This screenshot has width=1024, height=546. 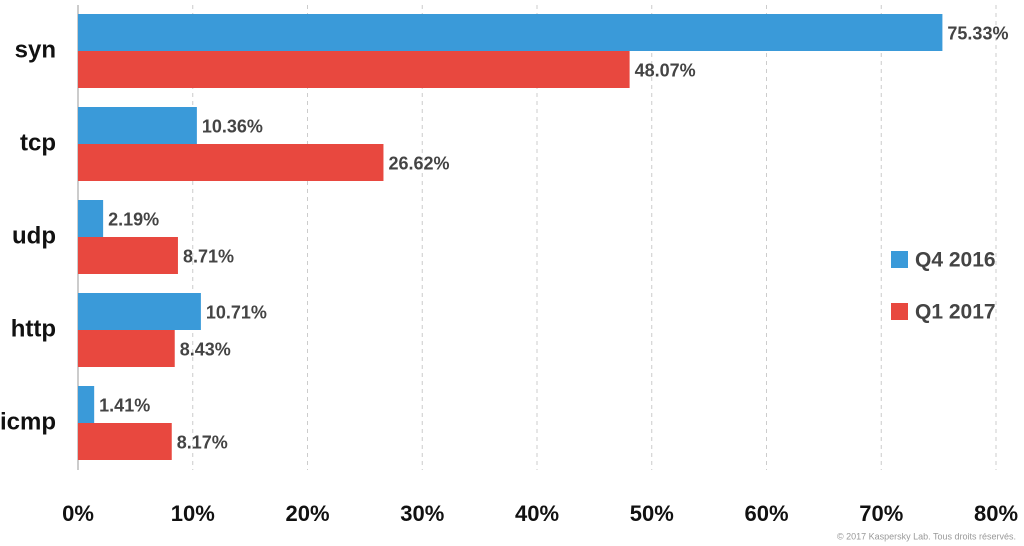 What do you see at coordinates (202, 442) in the screenshot?
I see `value-label: 8.17%` at bounding box center [202, 442].